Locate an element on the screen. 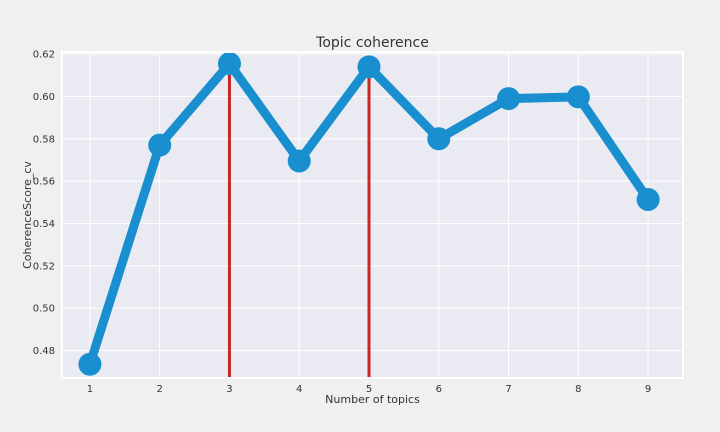 Image resolution: width=720 pixels, height=432 pixels. x-tick-label: 9 is located at coordinates (648, 389).